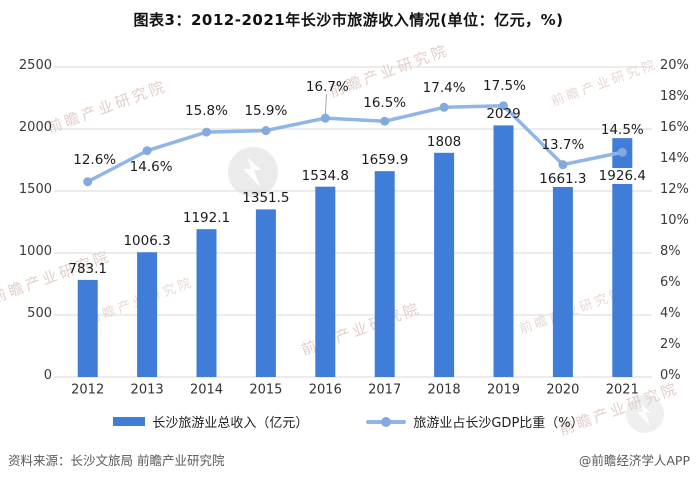 The image size is (697, 480). Describe the element at coordinates (129, 421) in the screenshot. I see `bar-series-swatch` at that location.